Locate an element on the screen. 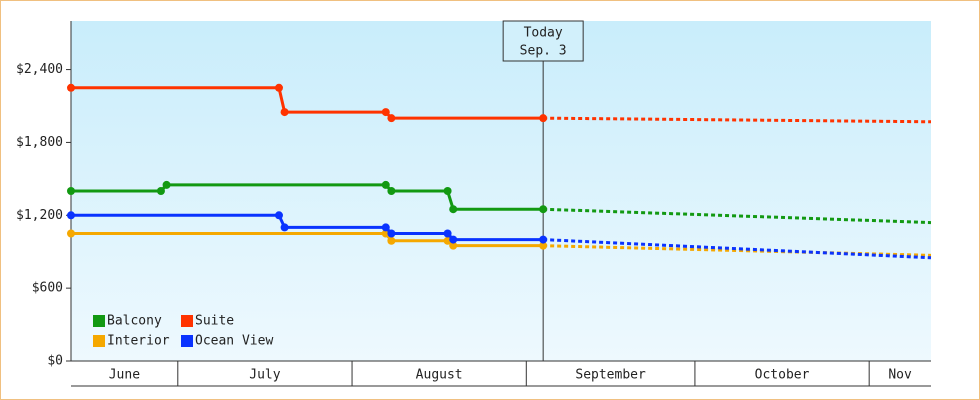 This screenshot has height=400, width=980. today-label: Today is located at coordinates (543, 33).